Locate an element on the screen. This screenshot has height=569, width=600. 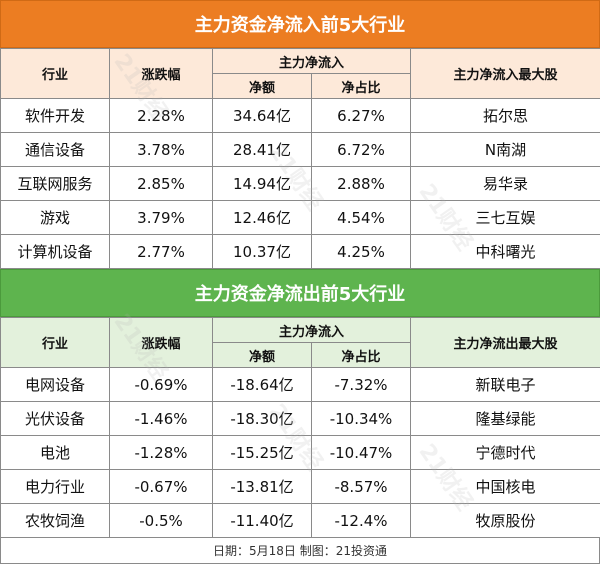
ratio-cell: 4.25% is located at coordinates (361, 251).